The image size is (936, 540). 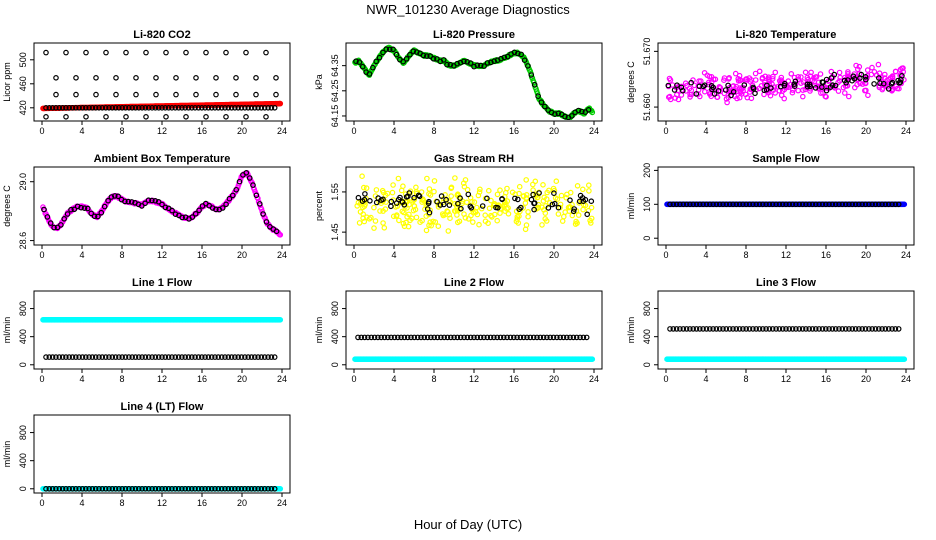 I want to click on y-tick-label: 1.55, so click(x=335, y=192).